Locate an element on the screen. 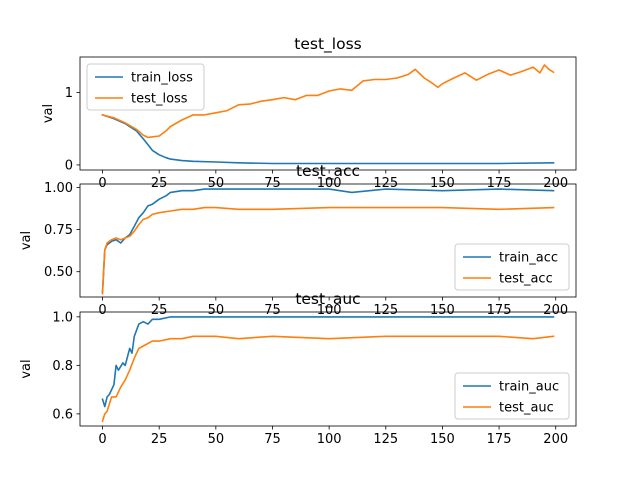  legend-label-train_loss: train_loss is located at coordinates (162, 78).